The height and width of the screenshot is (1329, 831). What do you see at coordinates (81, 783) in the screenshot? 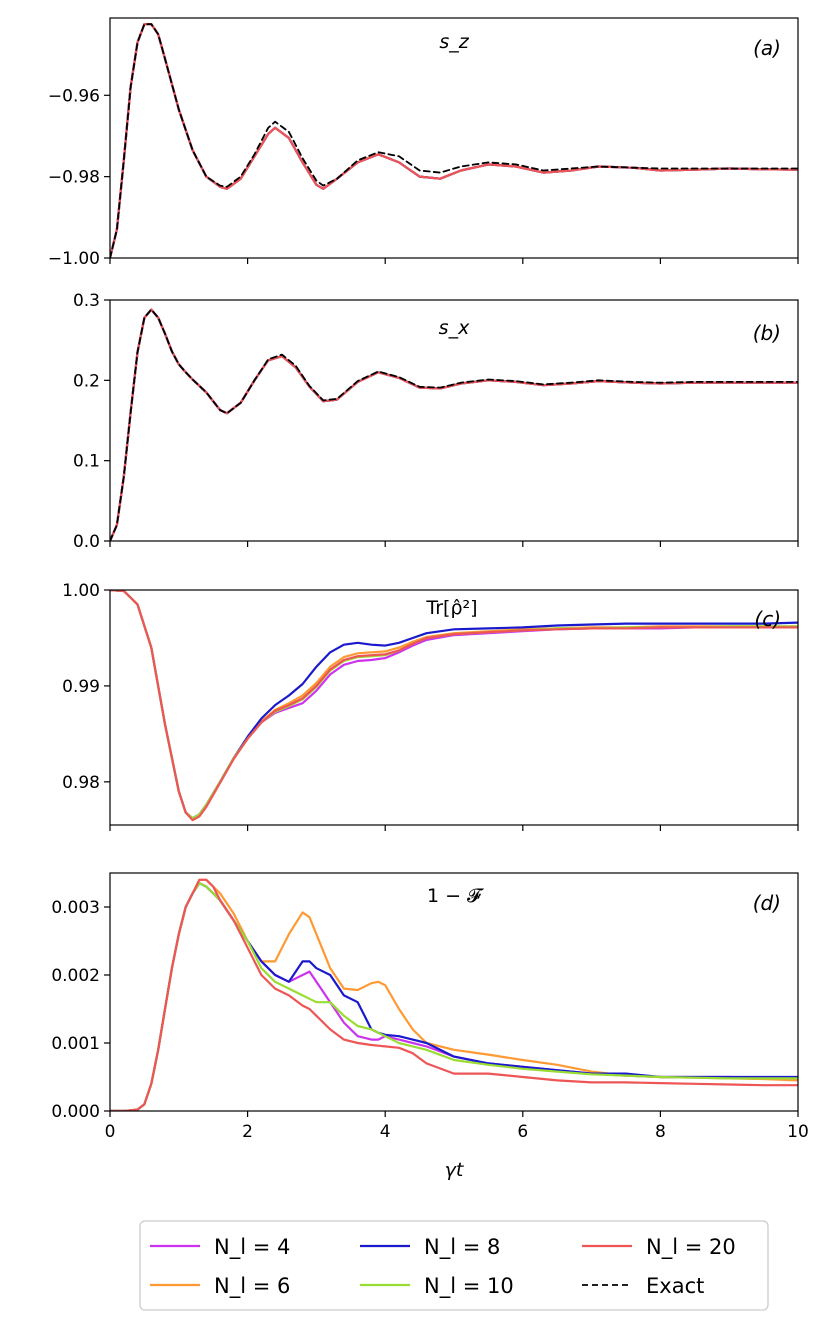
I see `y-tick-label-panel-c: 0.98` at bounding box center [81, 783].